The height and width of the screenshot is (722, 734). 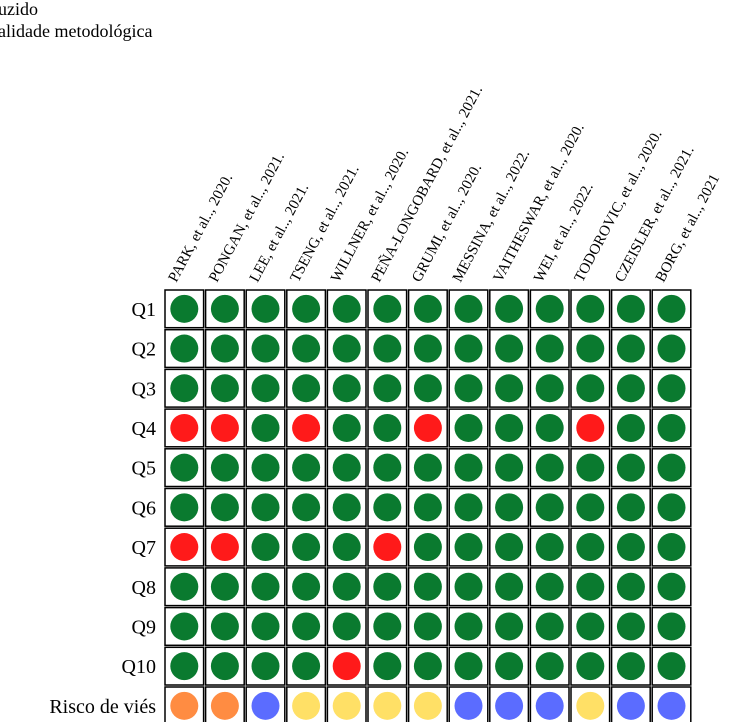 I want to click on row-label: Q9, so click(x=144, y=627).